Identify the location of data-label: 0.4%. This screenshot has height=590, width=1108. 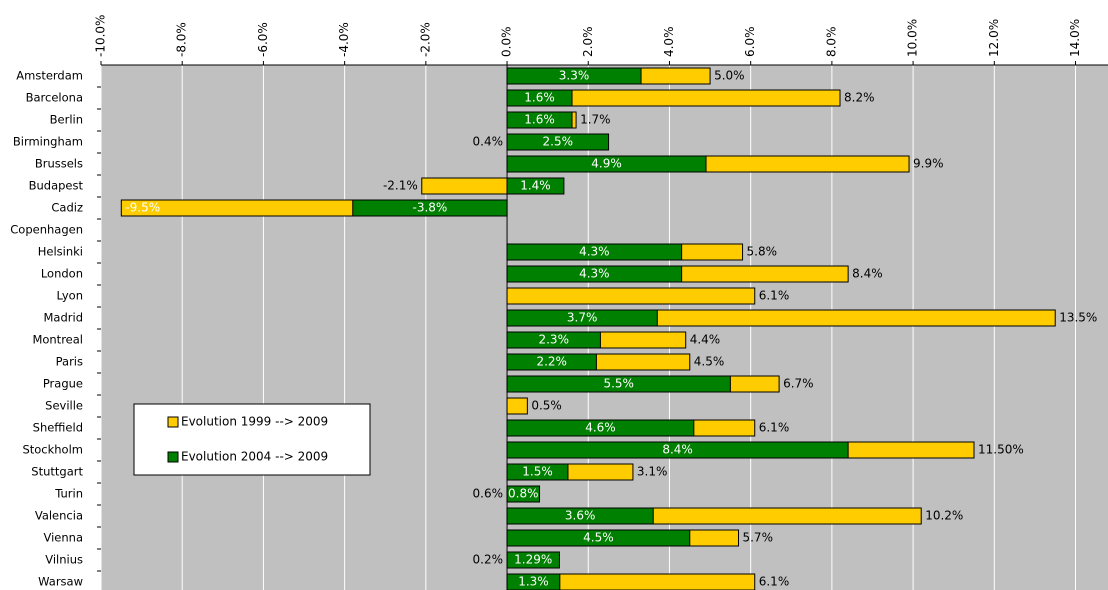
(488, 142).